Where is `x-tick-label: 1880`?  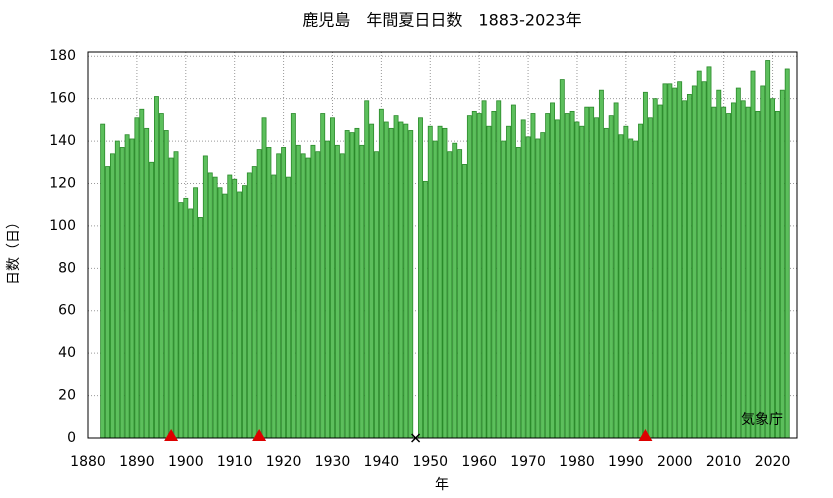 x-tick-label: 1880 is located at coordinates (88, 462).